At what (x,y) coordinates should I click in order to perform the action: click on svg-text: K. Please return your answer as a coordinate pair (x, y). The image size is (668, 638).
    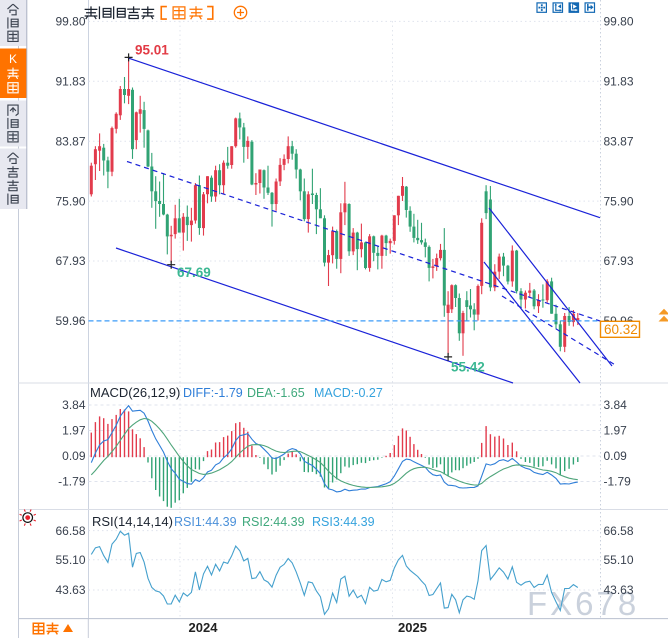
    Looking at the image, I should click on (13, 59).